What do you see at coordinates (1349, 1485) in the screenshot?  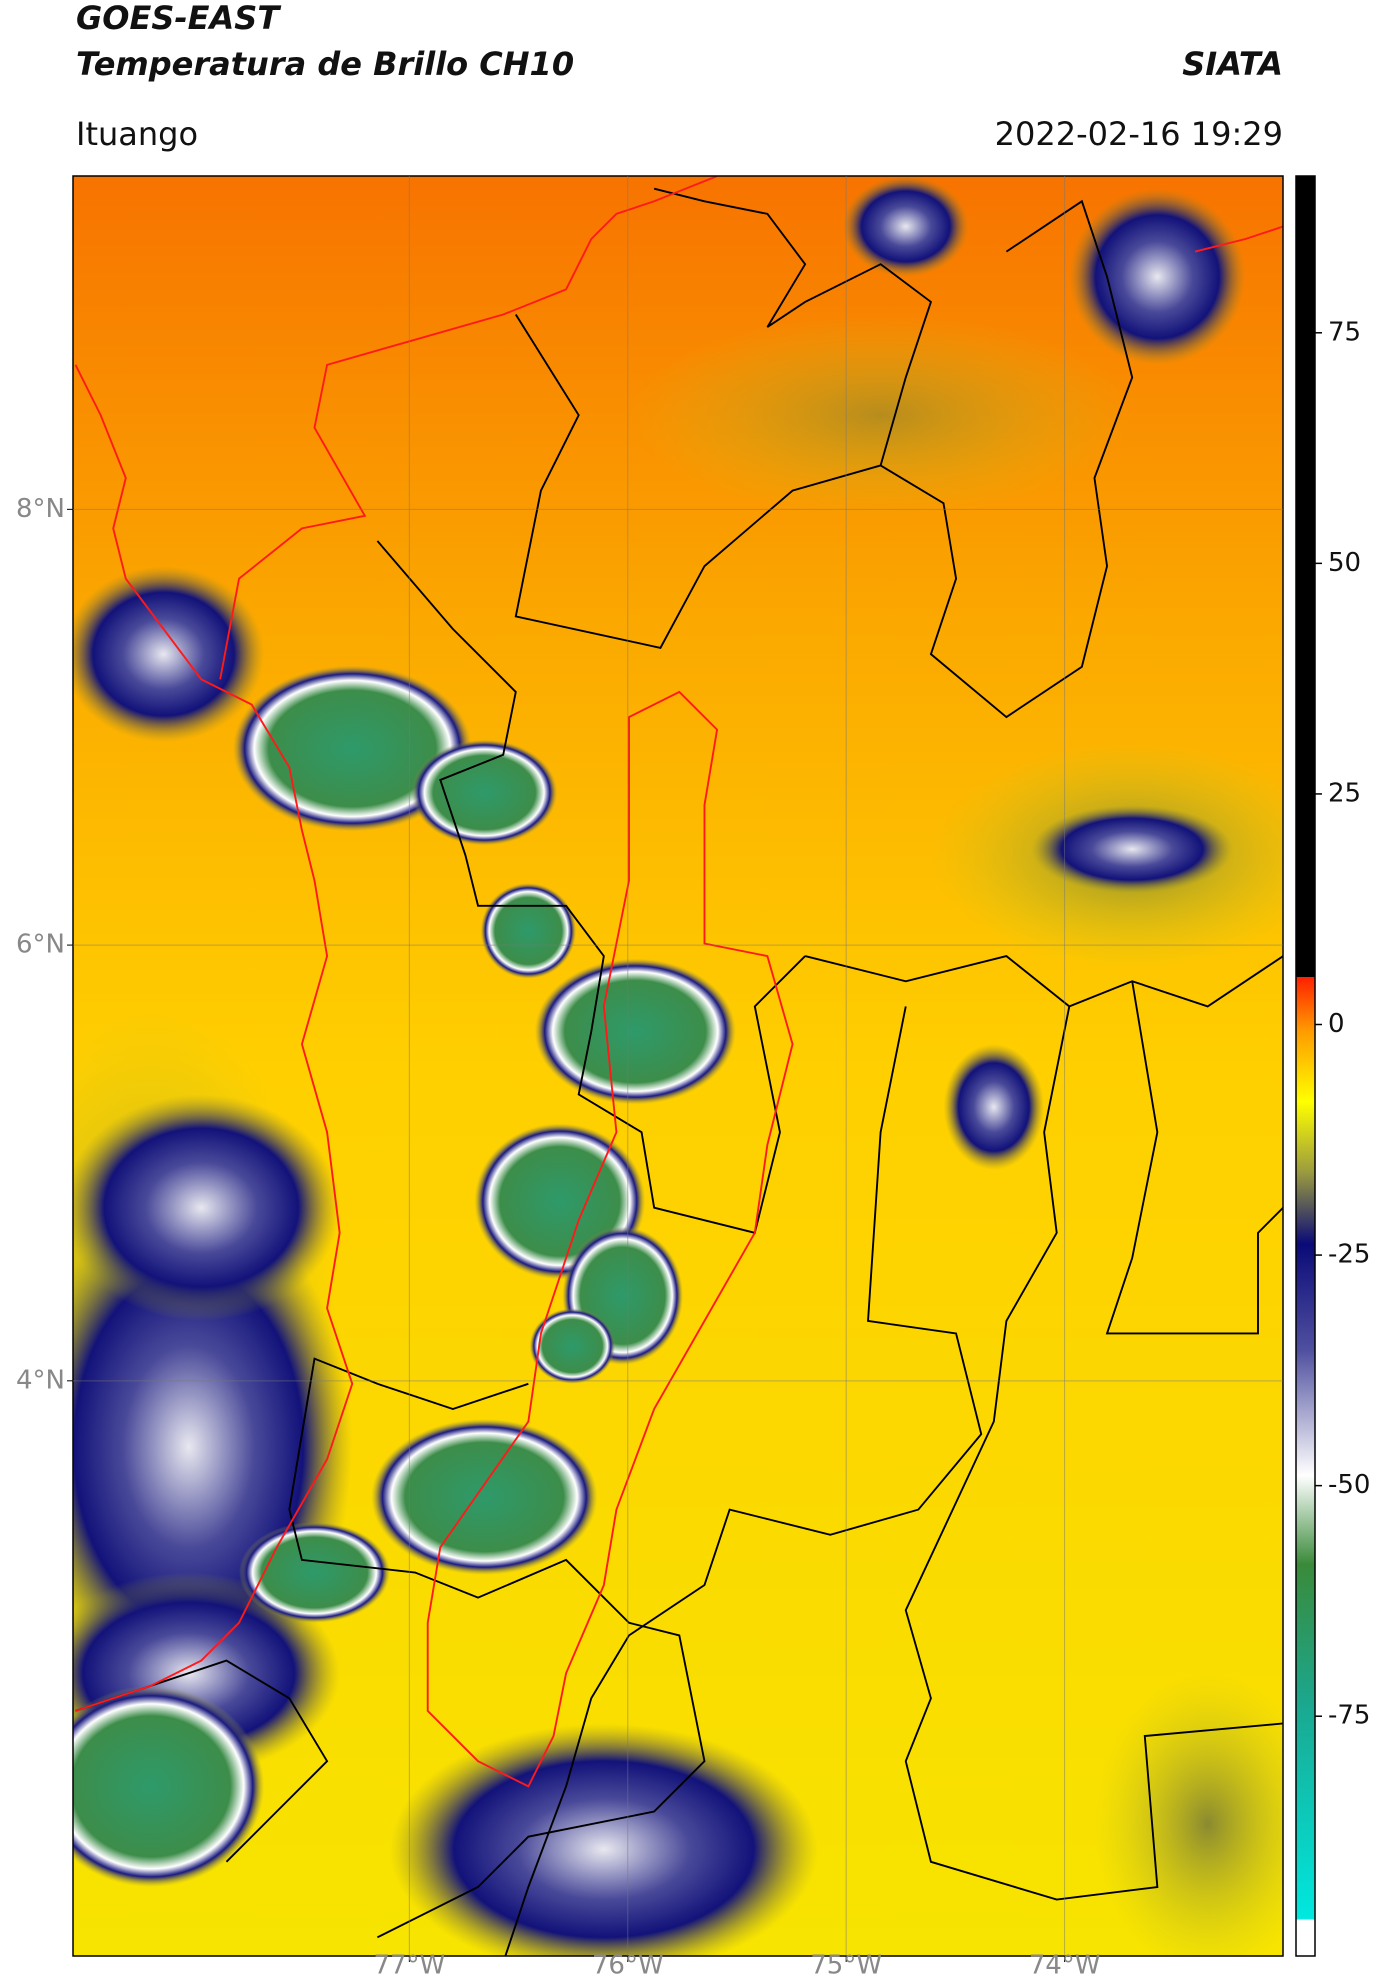 I see `colorbar-label: -50` at bounding box center [1349, 1485].